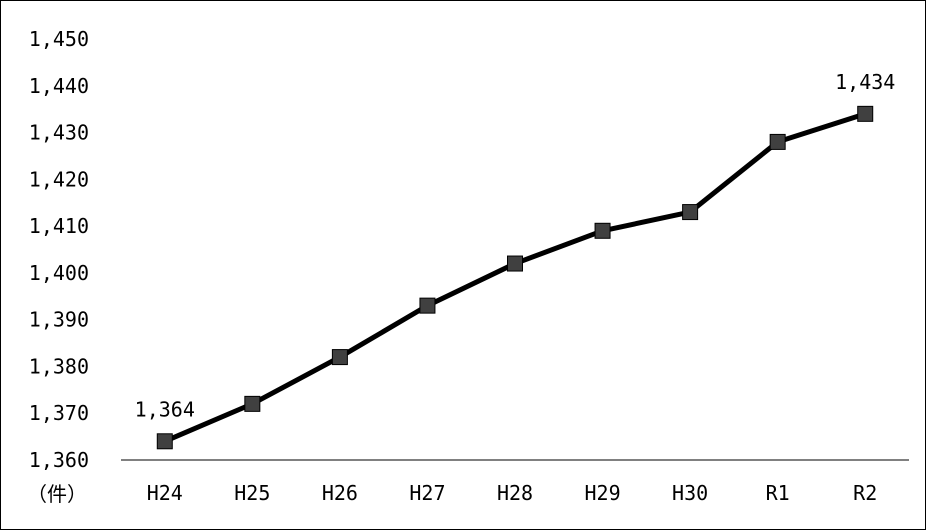  Describe the element at coordinates (59, 86) in the screenshot. I see `y-tick-label: 1,440` at that location.